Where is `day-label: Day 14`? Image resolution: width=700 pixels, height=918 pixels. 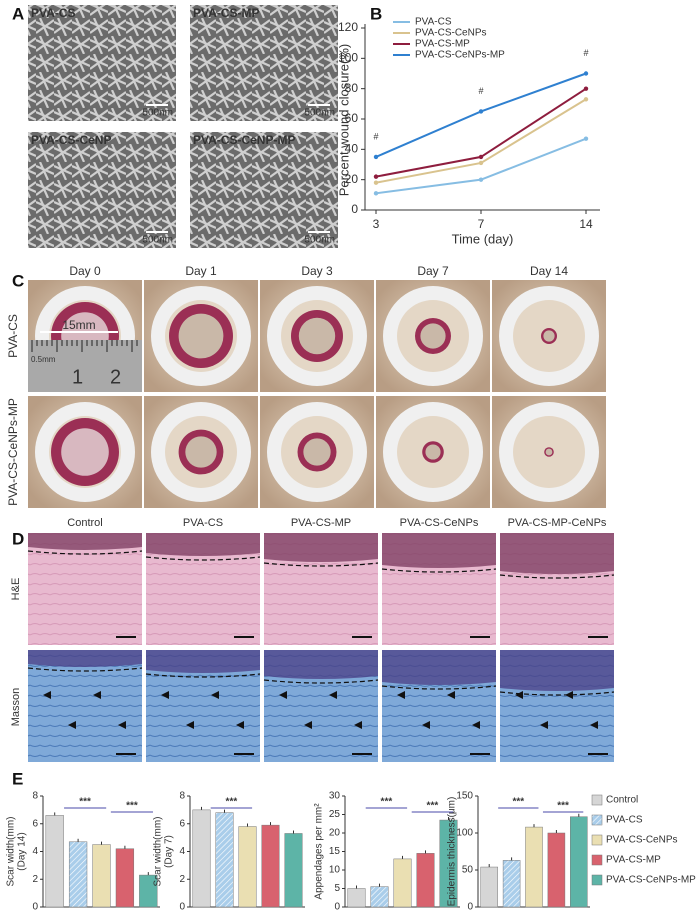
day-label: Day 14 is located at coordinates (549, 271).